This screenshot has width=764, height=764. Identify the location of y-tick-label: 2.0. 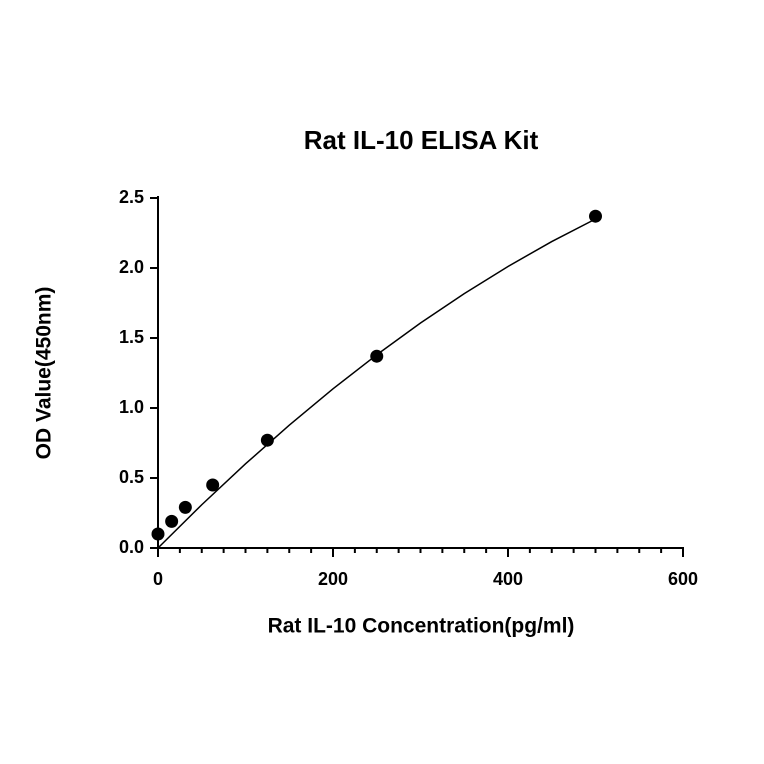
(131, 267).